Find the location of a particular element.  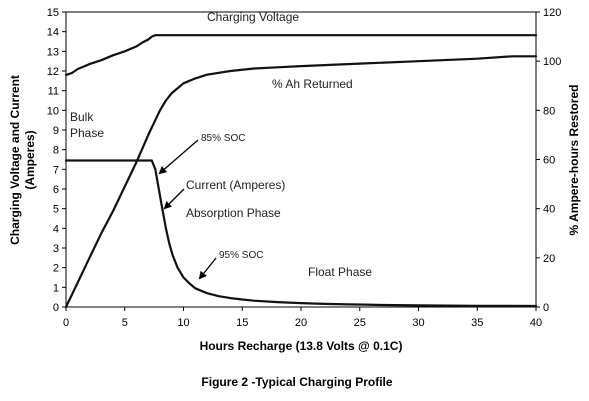

y-left-tick-label: 10 is located at coordinates (53, 111).